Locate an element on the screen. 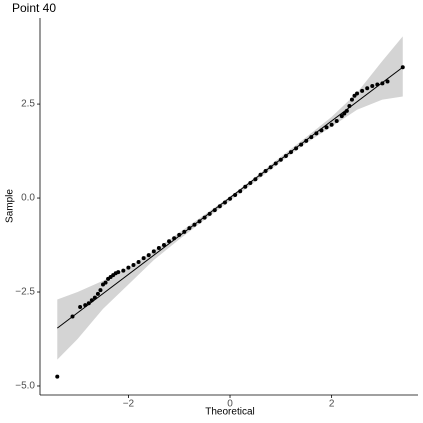 The height and width of the screenshot is (423, 423). chart-title: Point 40 is located at coordinates (34, 8).